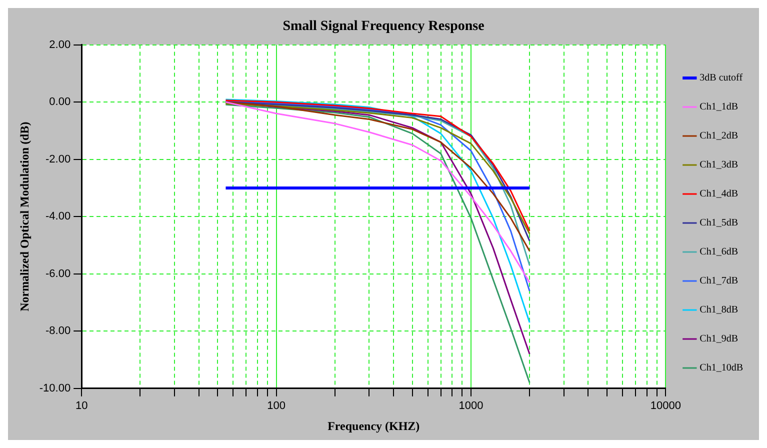  I want to click on legend-label: Ch1_2dB, so click(719, 136).